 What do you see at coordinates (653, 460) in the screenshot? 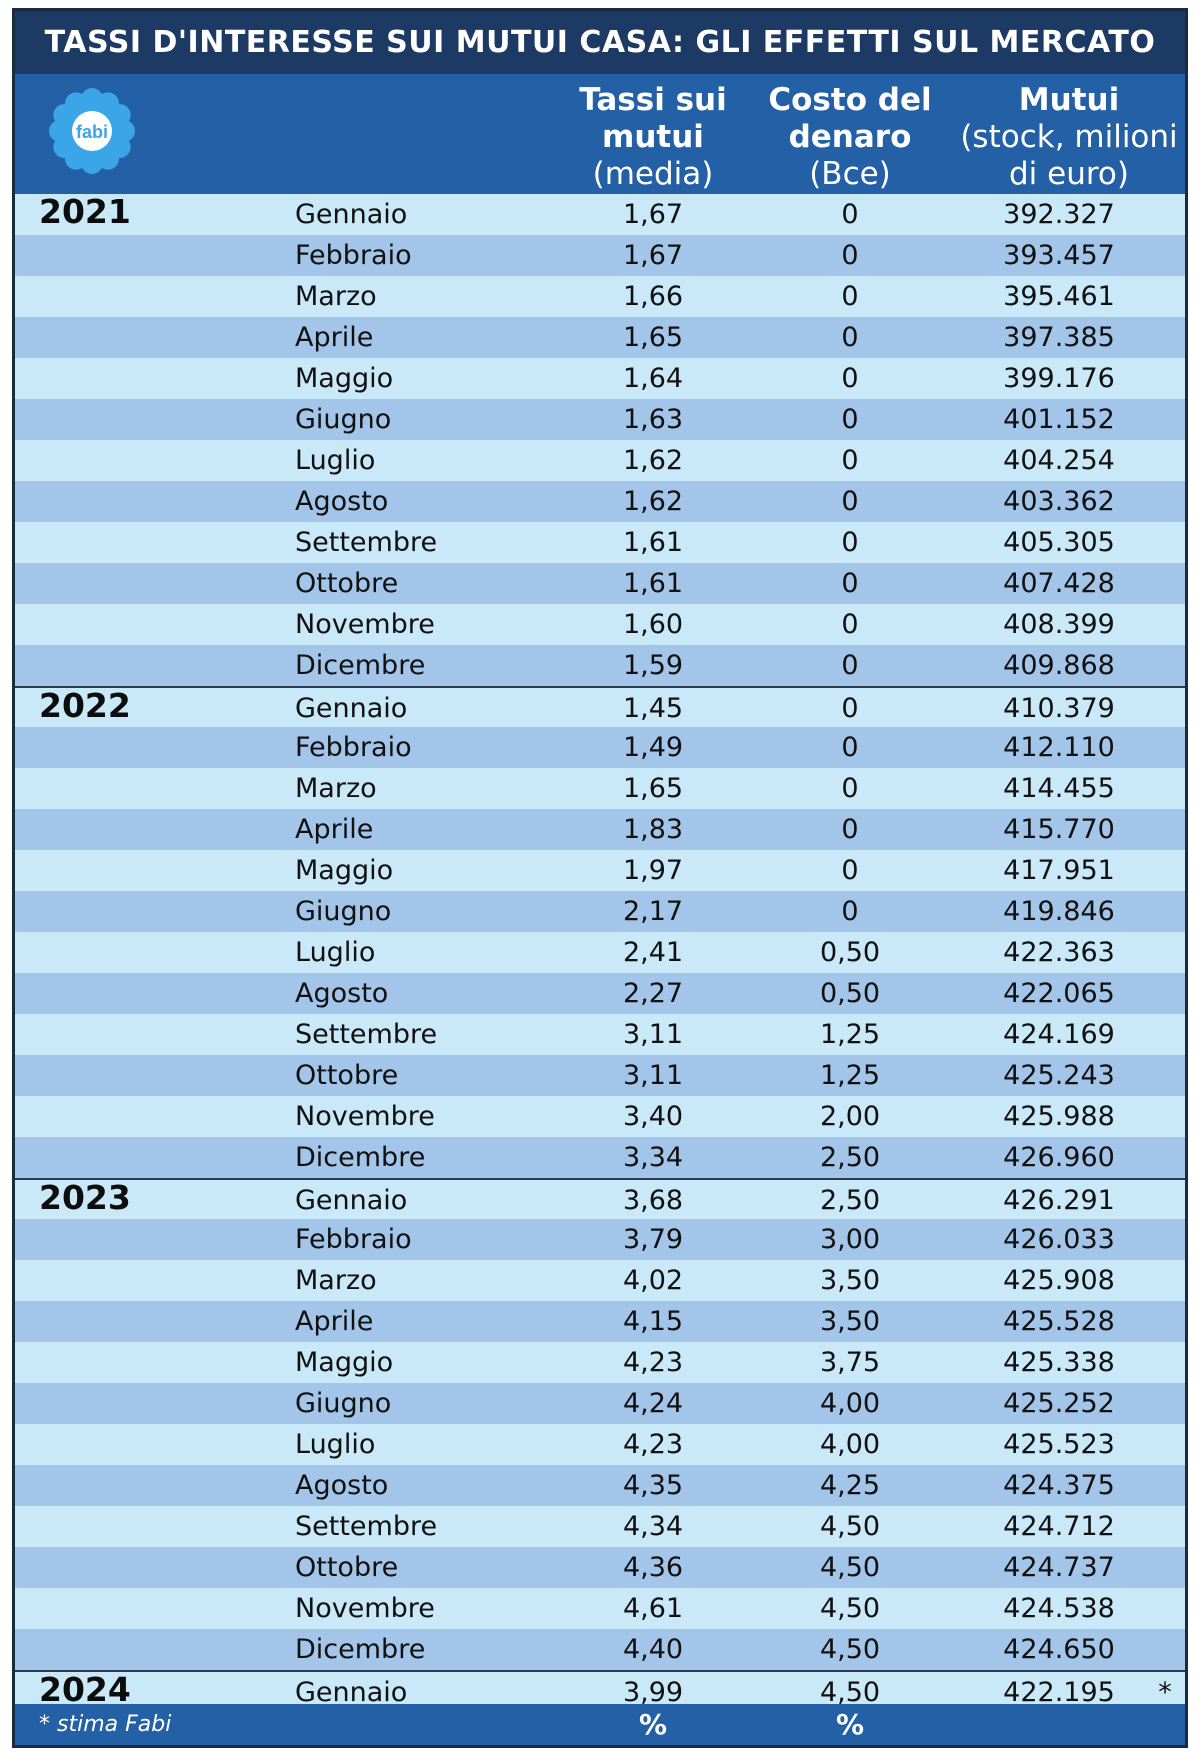
I see `rate-cell: 1,62` at bounding box center [653, 460].